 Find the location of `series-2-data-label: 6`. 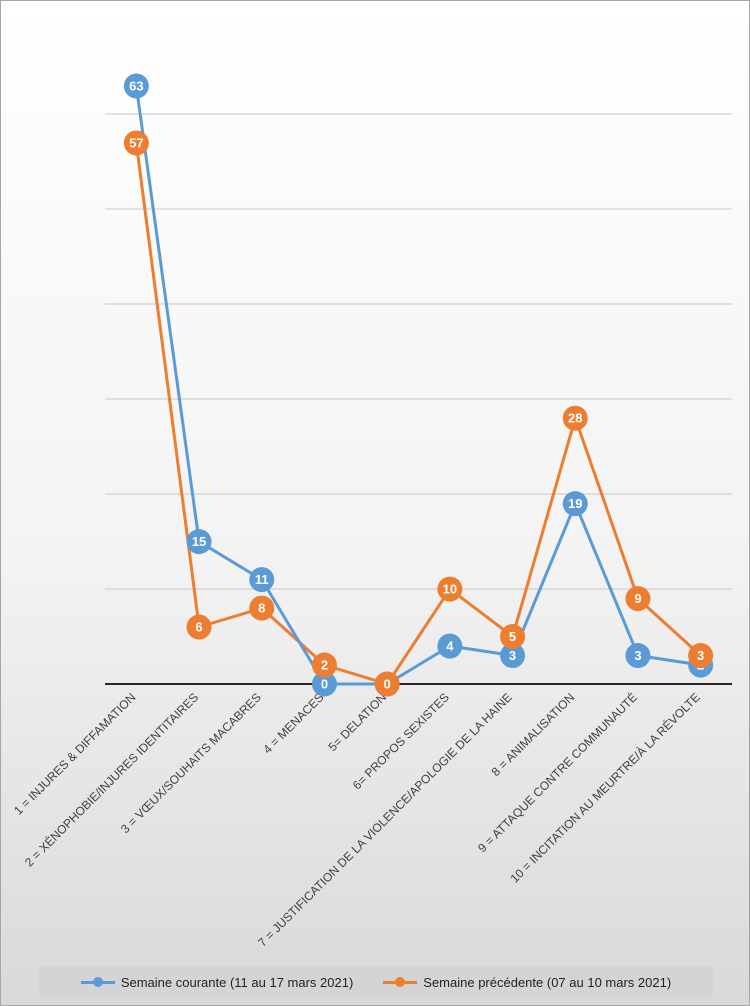

series-2-data-label: 6 is located at coordinates (198, 627).